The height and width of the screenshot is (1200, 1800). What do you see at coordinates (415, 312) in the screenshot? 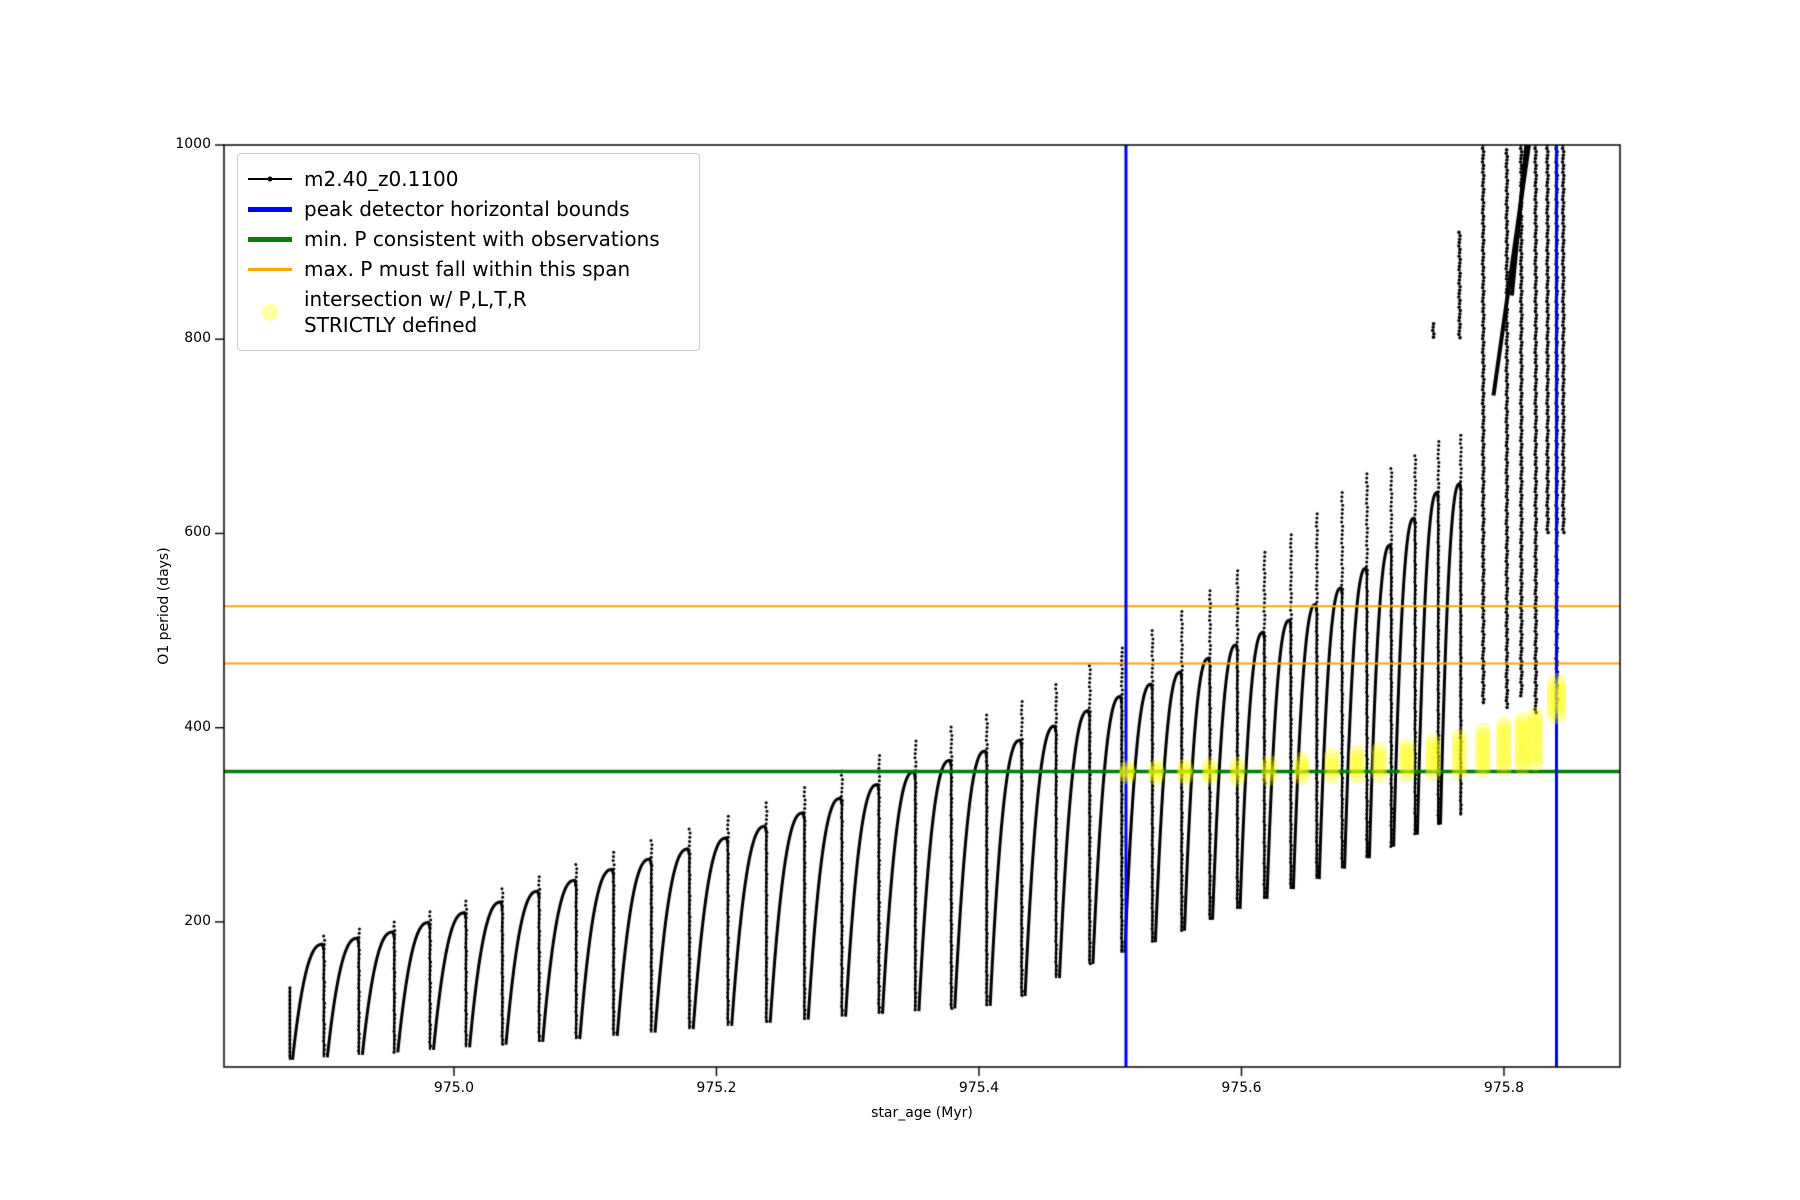
I see `legend-label: intersection w/ P,L,T,R STRICTLY defined` at bounding box center [415, 312].